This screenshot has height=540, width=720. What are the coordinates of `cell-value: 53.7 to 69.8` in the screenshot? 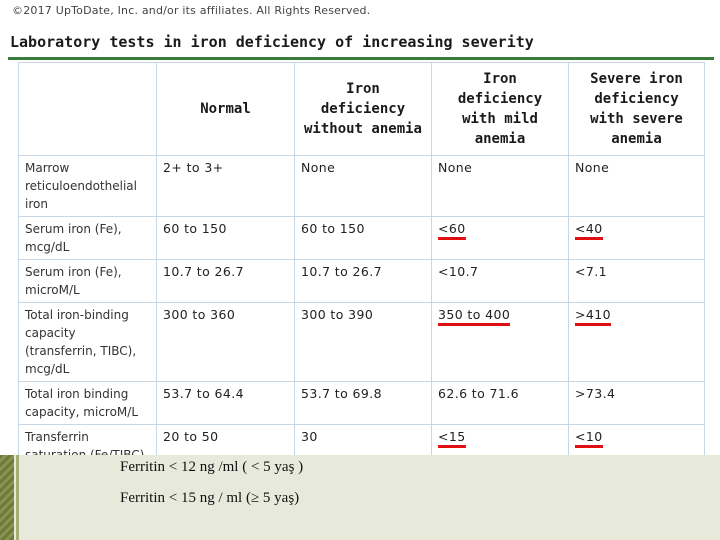 It's located at (363, 403).